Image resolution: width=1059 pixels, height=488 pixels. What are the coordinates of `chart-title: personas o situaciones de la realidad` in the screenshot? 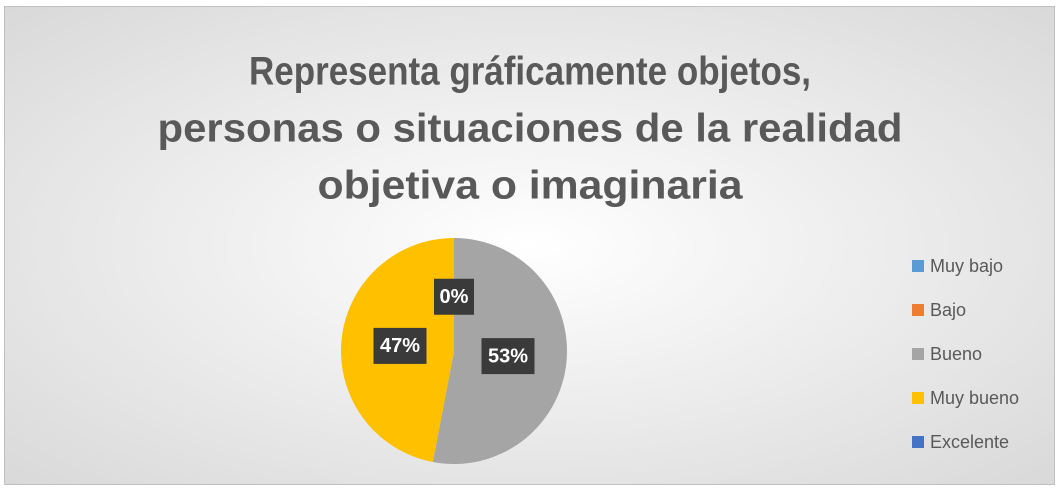 It's located at (530, 129).